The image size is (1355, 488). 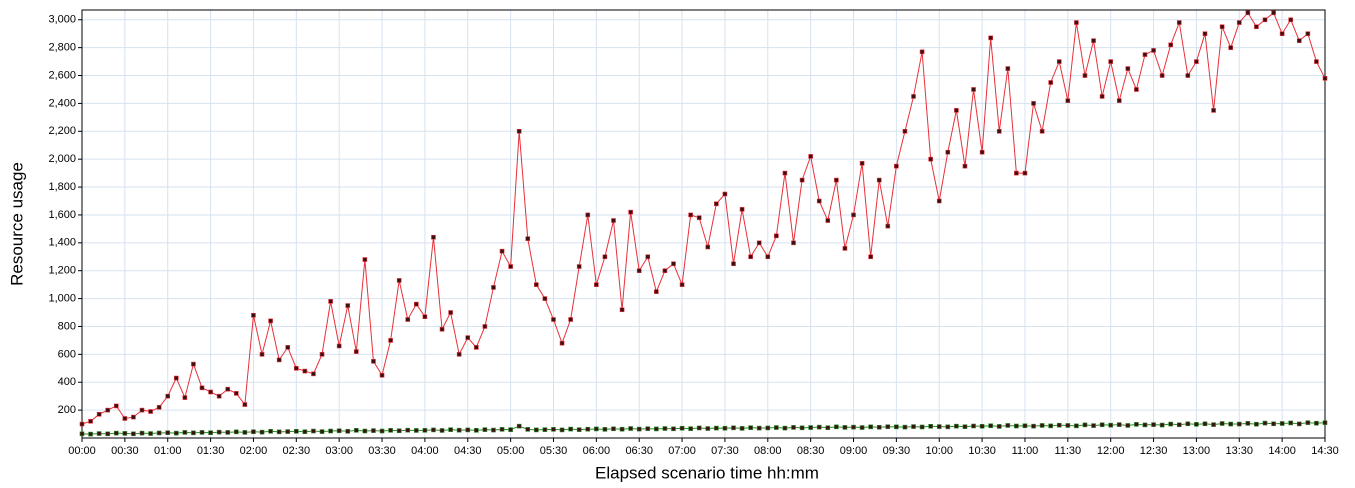 What do you see at coordinates (707, 472) in the screenshot?
I see `x-axis-title: Elapsed scenario time hh:mm` at bounding box center [707, 472].